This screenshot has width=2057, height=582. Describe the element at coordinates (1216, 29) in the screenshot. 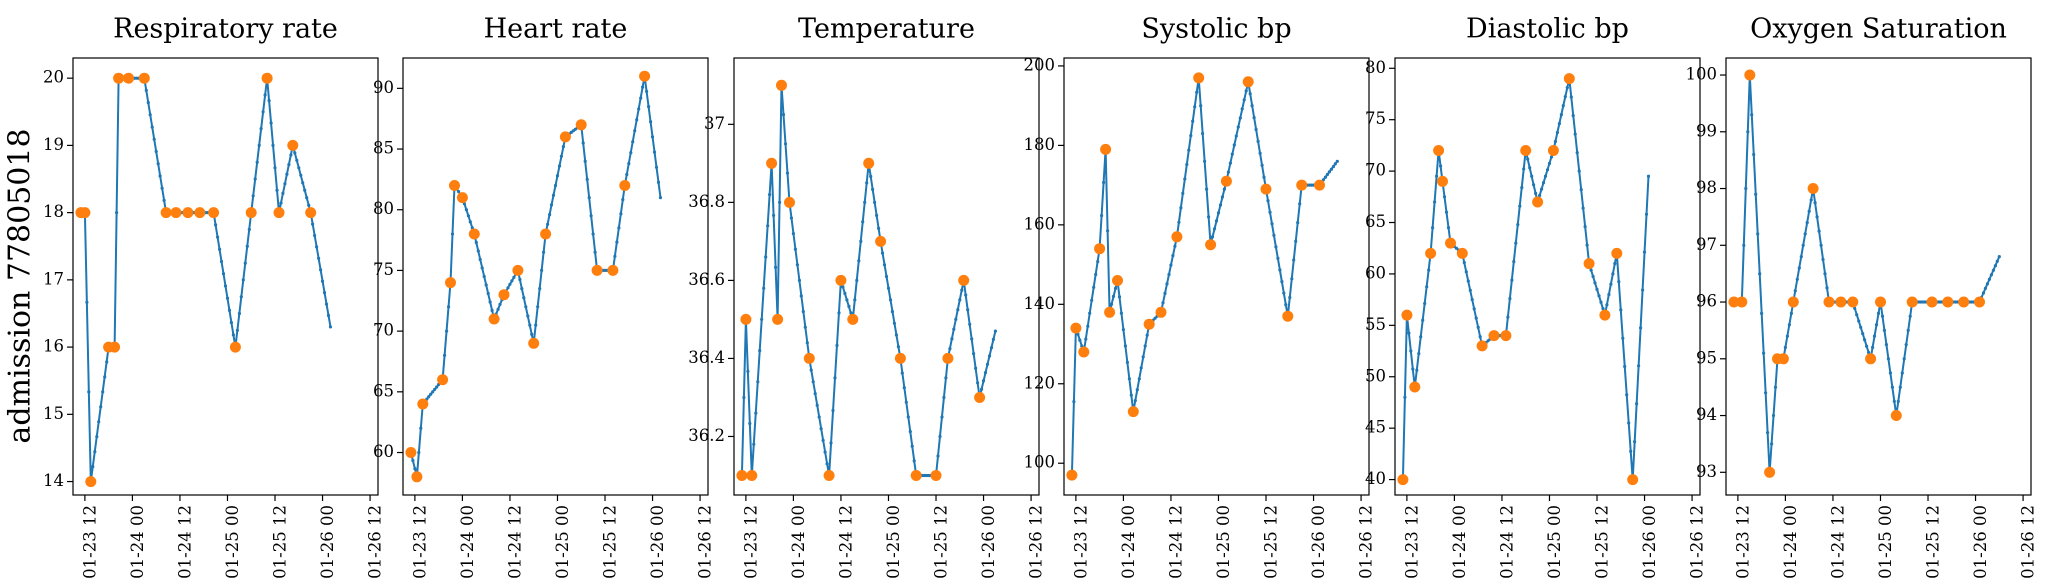

I see `chart-title: Systolic bp` at that location.